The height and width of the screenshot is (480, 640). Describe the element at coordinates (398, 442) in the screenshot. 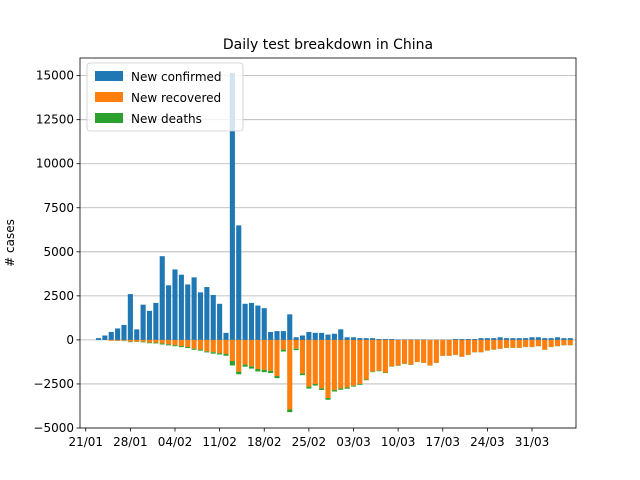

I see `x-tick-label: 10/03` at that location.